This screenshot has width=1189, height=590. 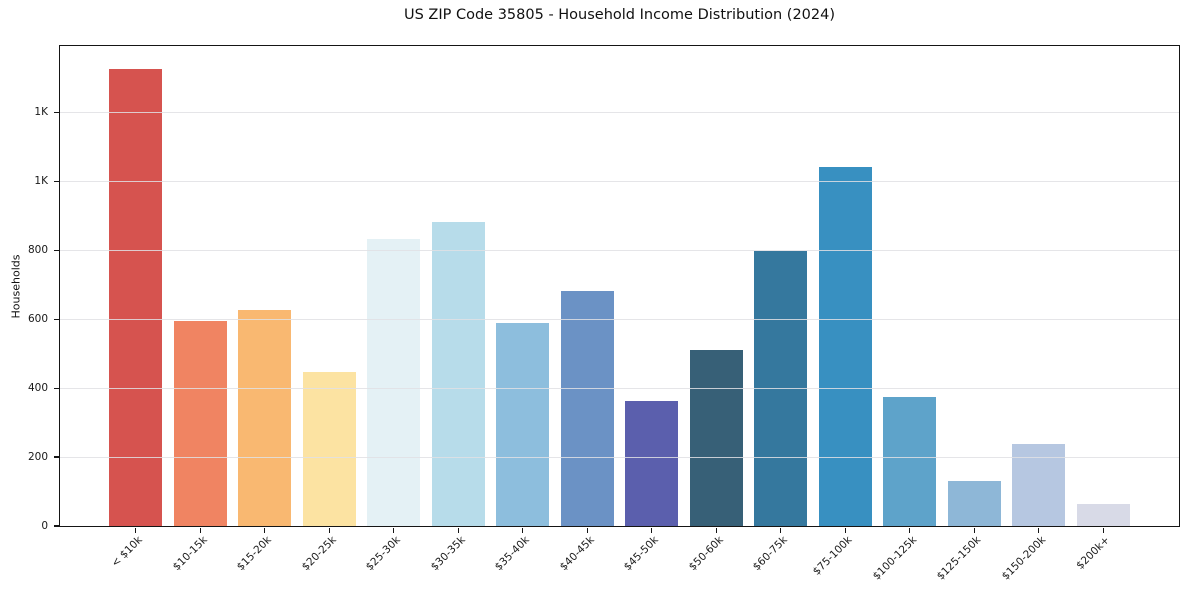 What do you see at coordinates (910, 461) in the screenshot?
I see `bar-$100-125k` at bounding box center [910, 461].